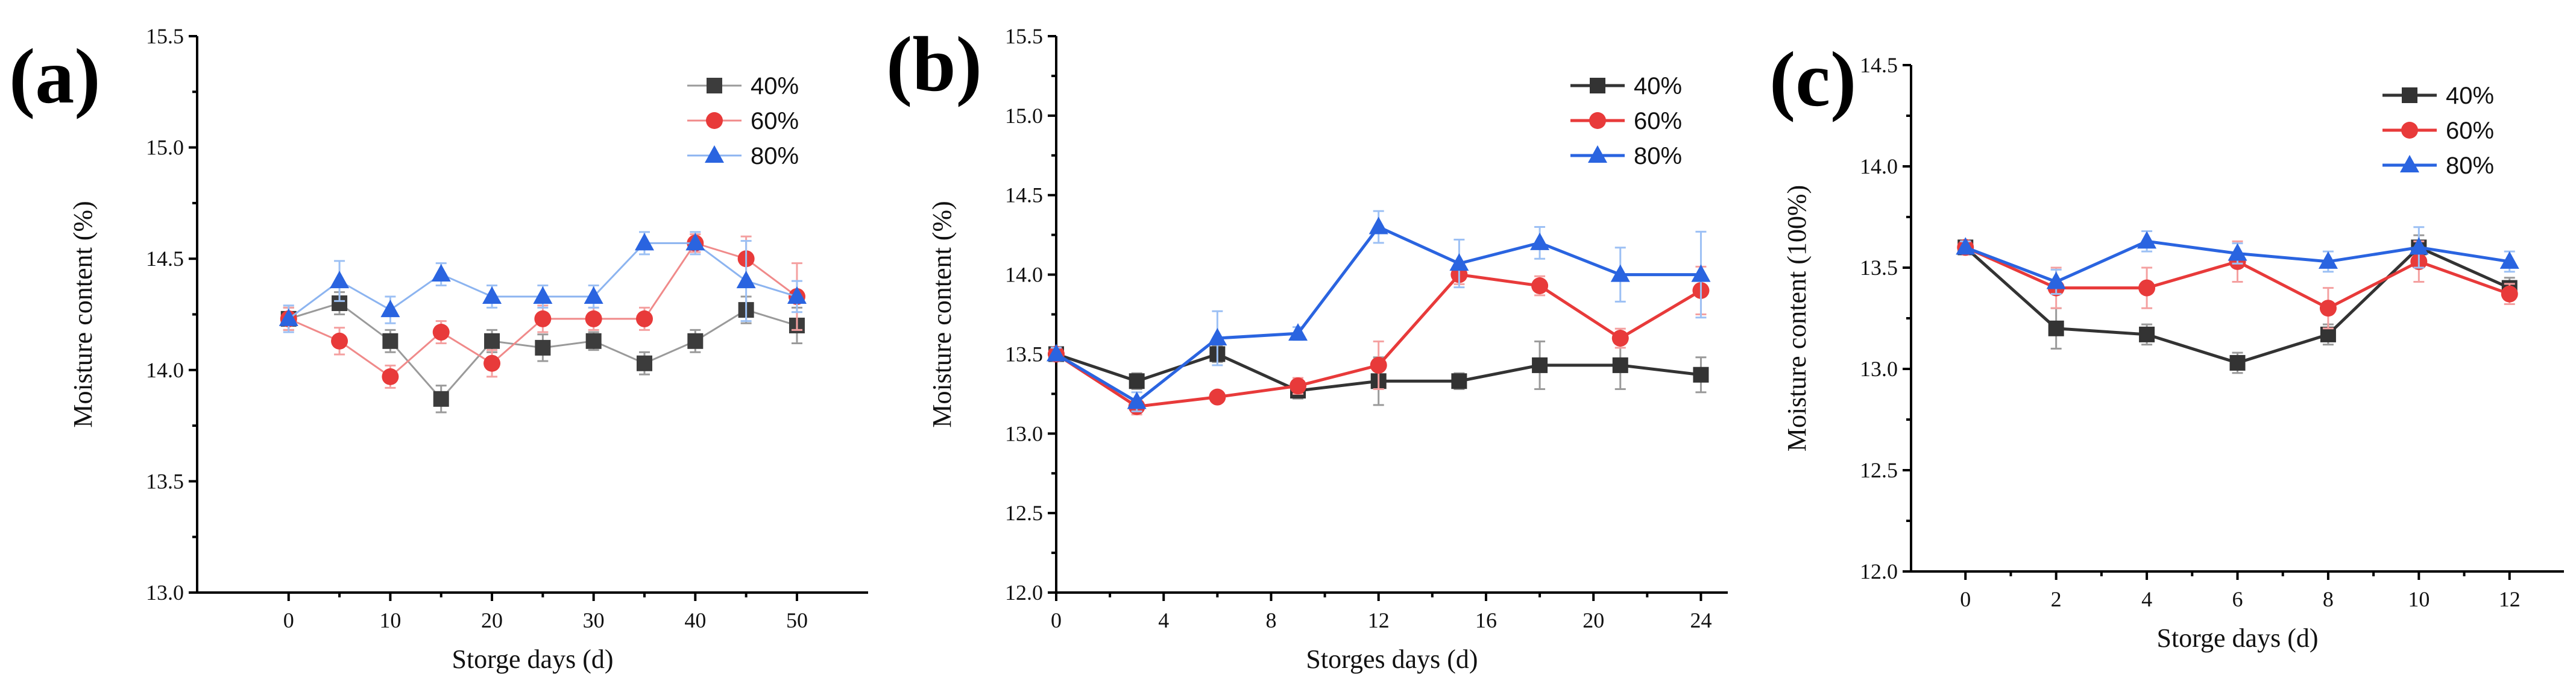 This screenshot has height=686, width=2576. What do you see at coordinates (695, 620) in the screenshot?
I see `chart-a-x-tick-label: 40` at bounding box center [695, 620].